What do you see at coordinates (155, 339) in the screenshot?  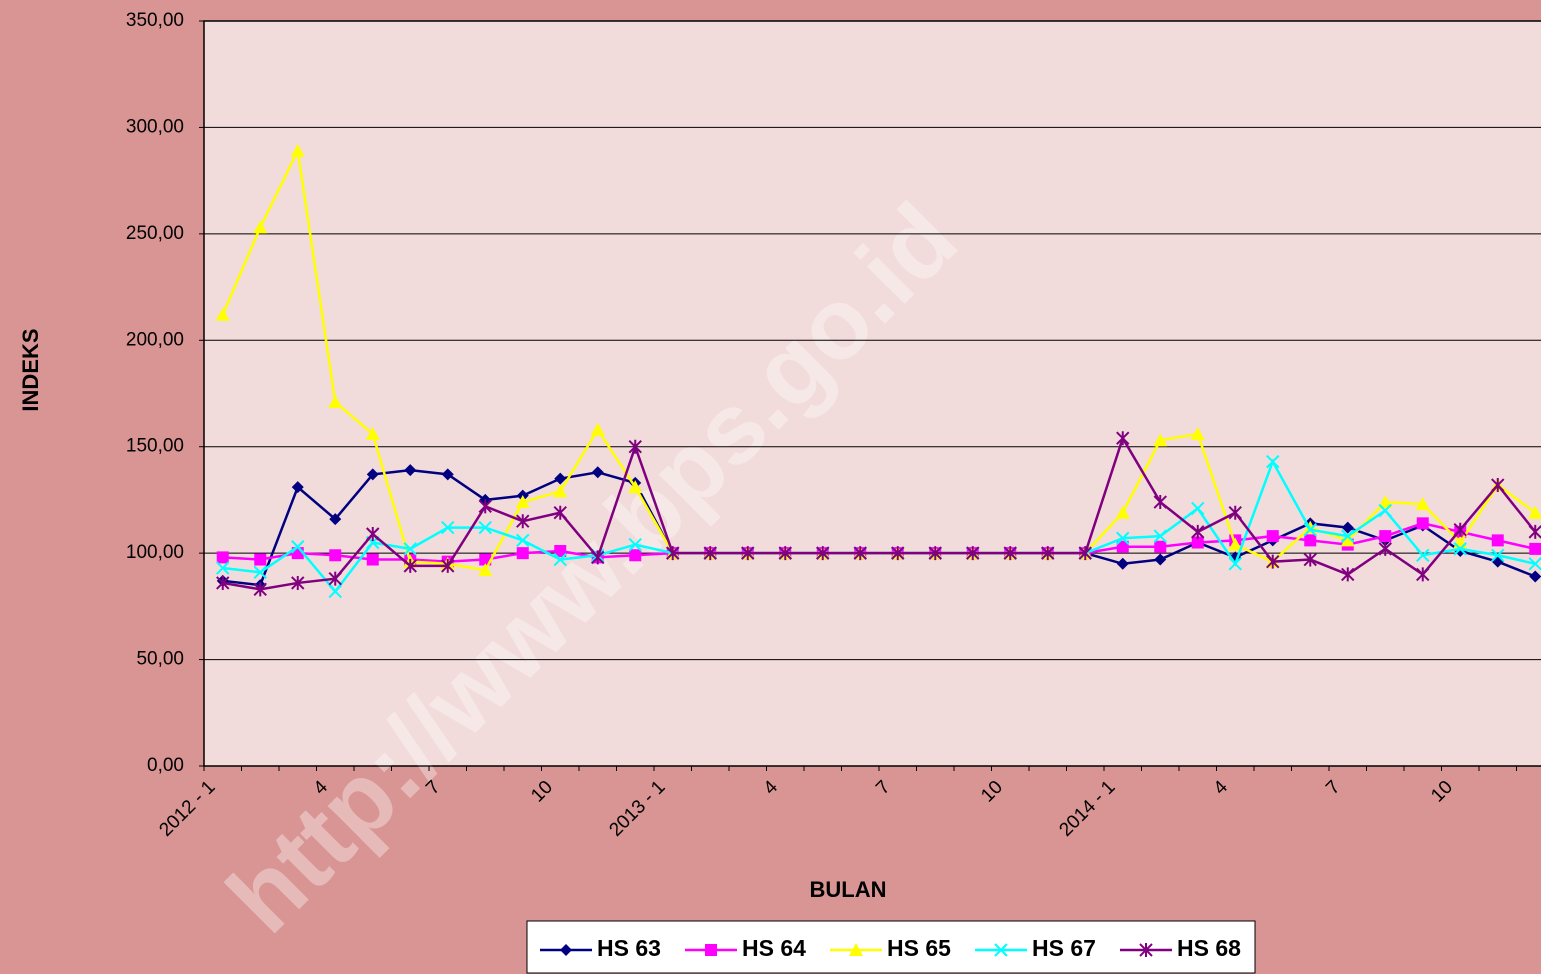 I see `y-tick-label: 200,00` at bounding box center [155, 339].